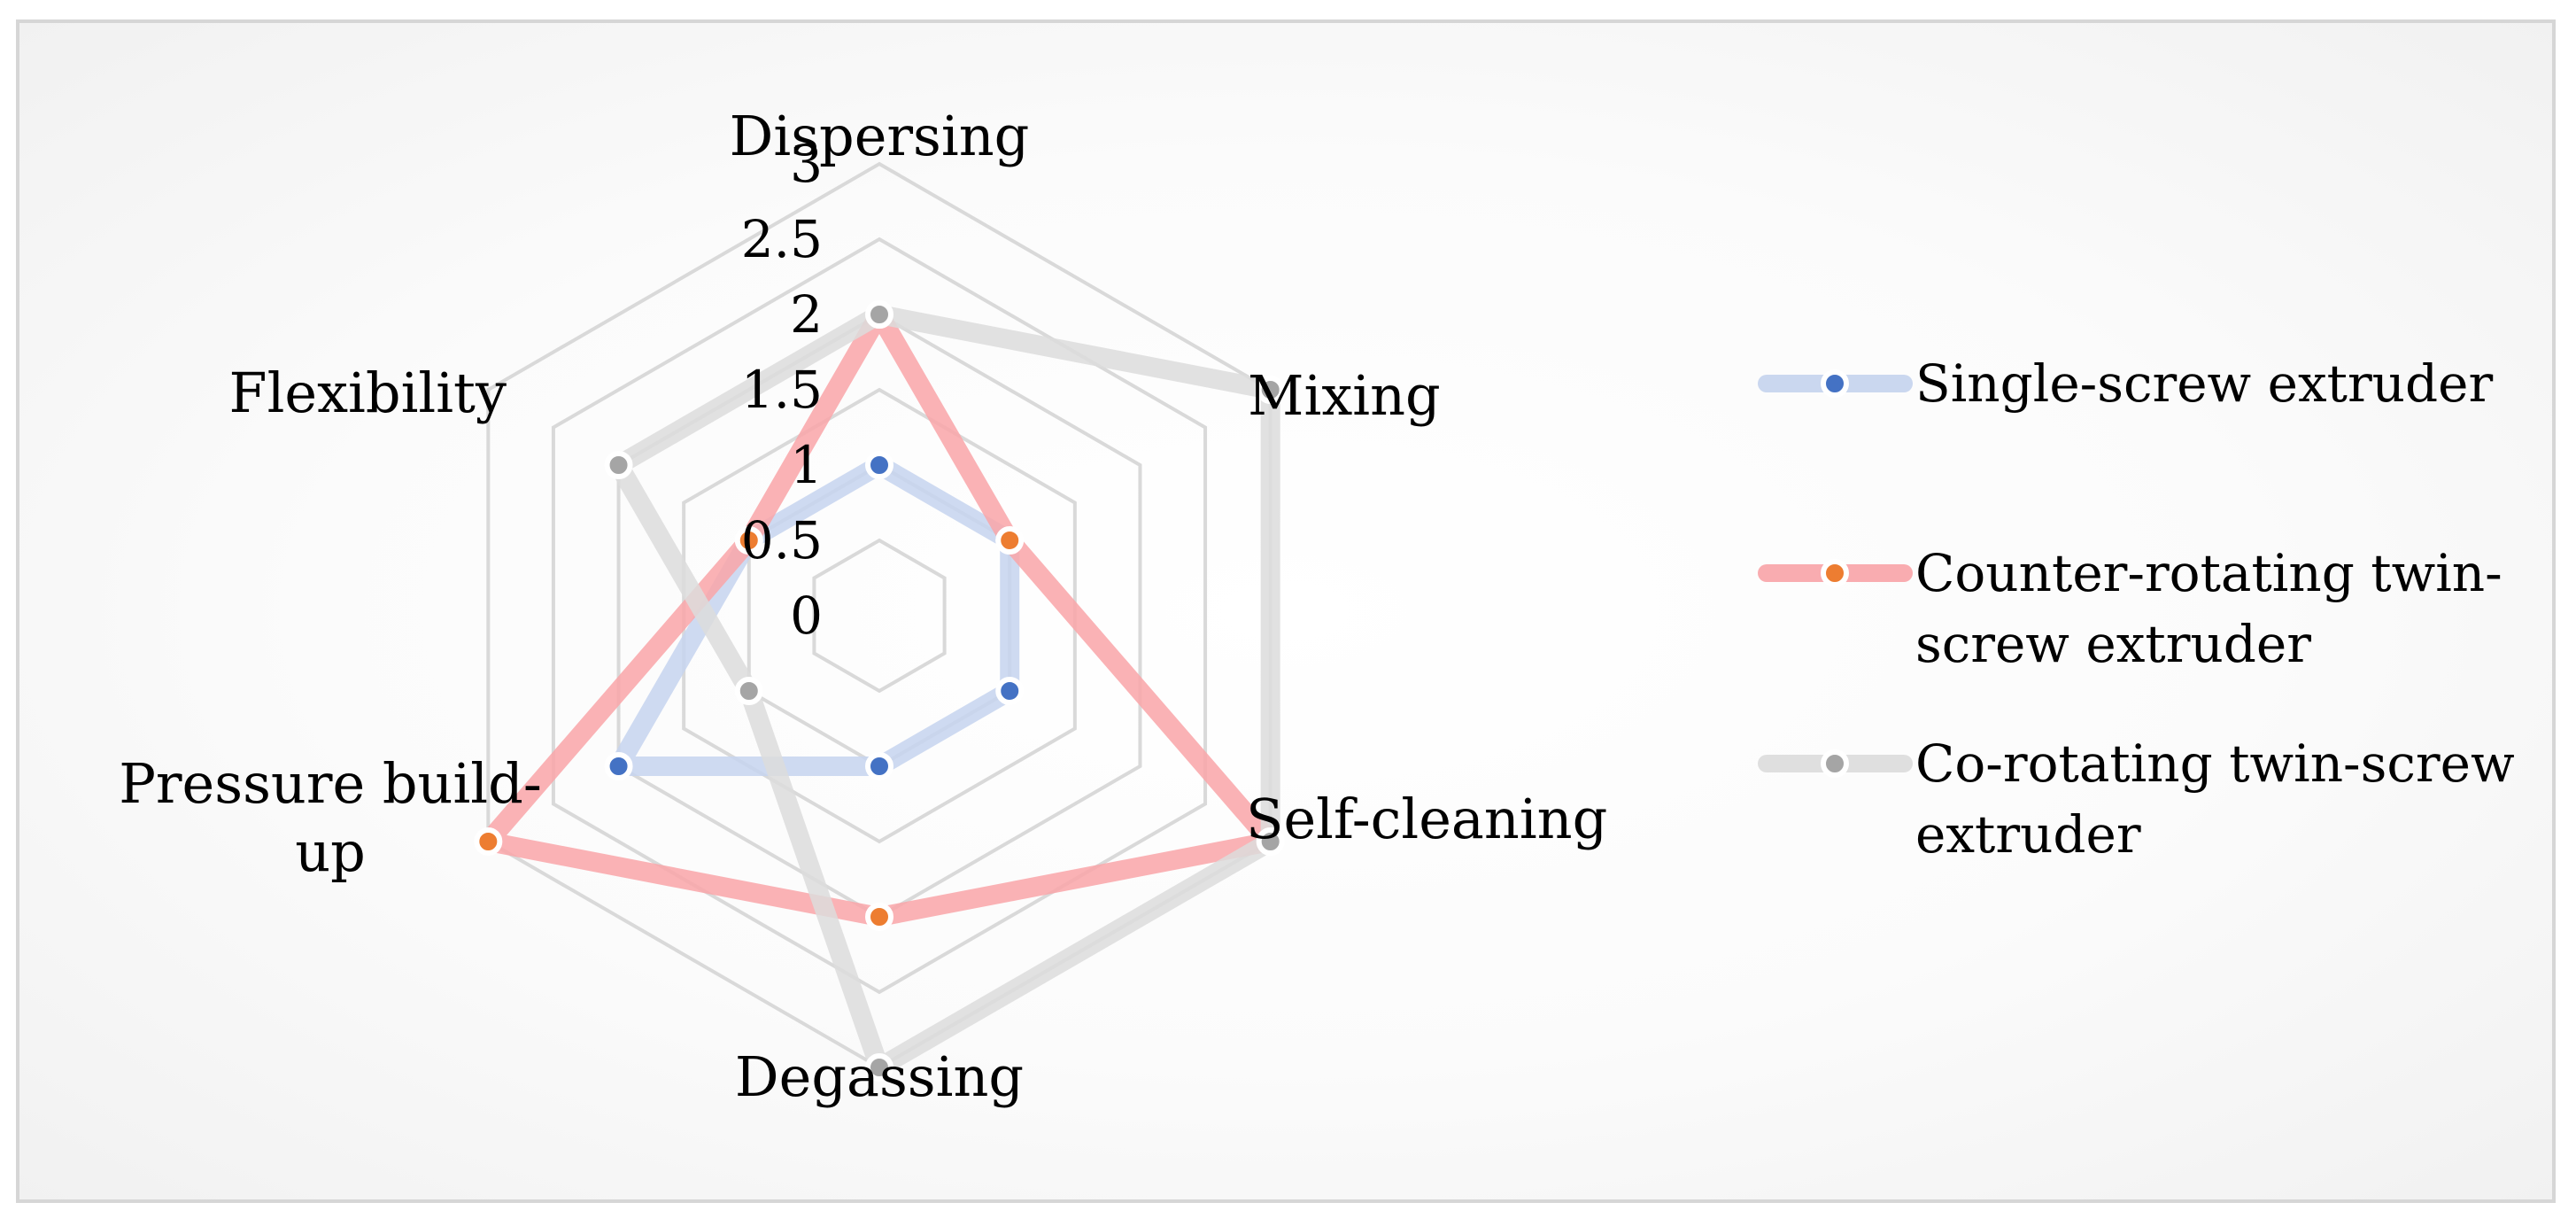 The width and height of the screenshot is (2576, 1226). What do you see at coordinates (2204, 383) in the screenshot?
I see `legend-label: Single-screw extruder` at bounding box center [2204, 383].